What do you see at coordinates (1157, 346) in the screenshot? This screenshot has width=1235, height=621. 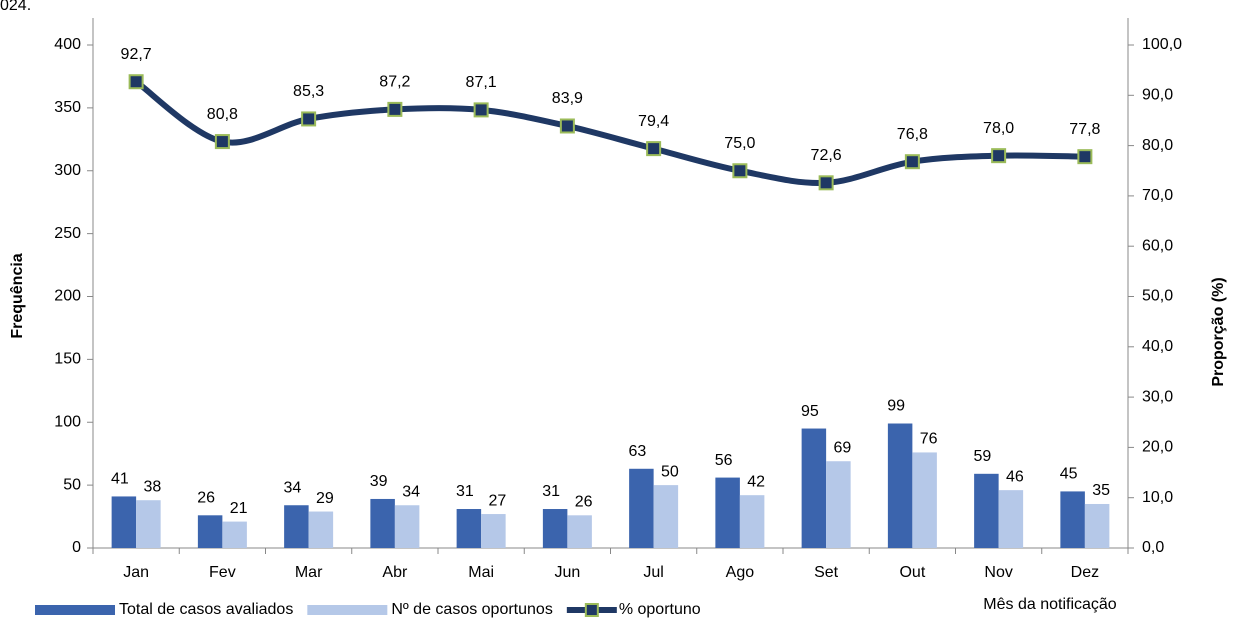 I see `y2-tick-label: 40,0` at bounding box center [1157, 346].